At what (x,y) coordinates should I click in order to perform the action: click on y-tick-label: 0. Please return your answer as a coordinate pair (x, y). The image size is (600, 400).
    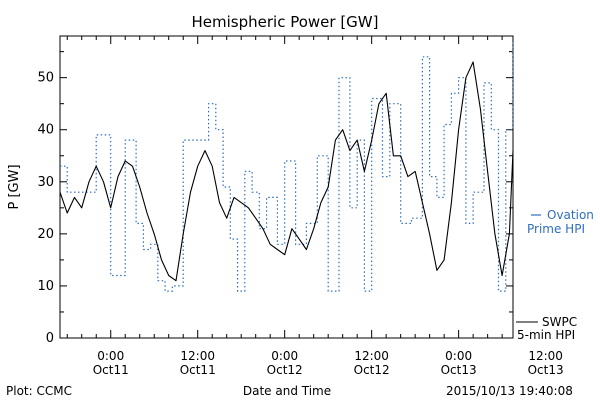
    Looking at the image, I should click on (50, 338).